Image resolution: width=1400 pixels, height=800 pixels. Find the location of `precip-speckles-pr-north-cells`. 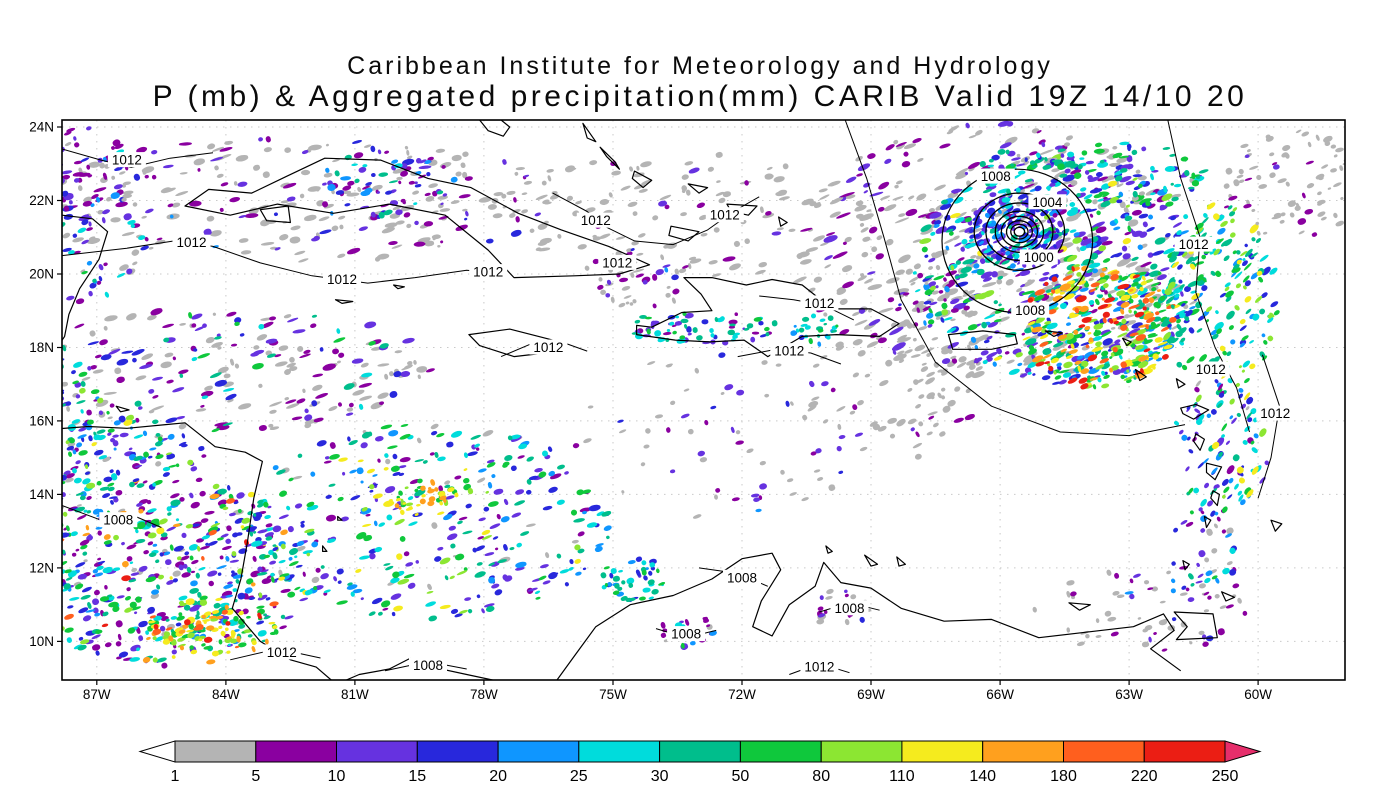

precip-speckles-pr-north-cells is located at coordinates (936, 305).